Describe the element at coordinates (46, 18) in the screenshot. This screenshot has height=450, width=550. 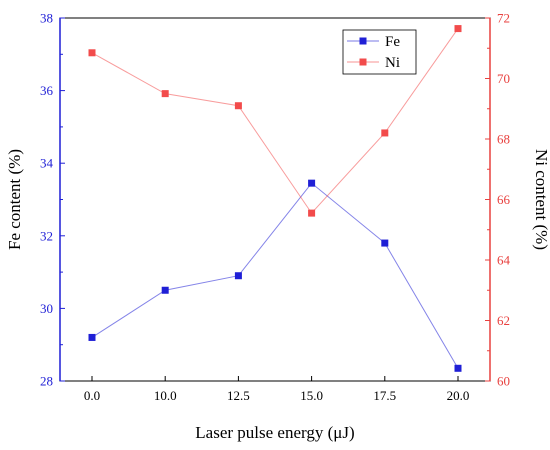
I see `left-tick-label: 38` at that location.